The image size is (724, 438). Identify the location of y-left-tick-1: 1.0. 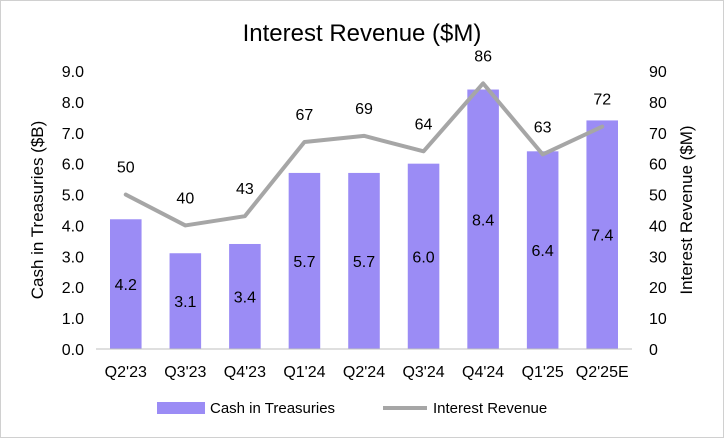
(73, 319).